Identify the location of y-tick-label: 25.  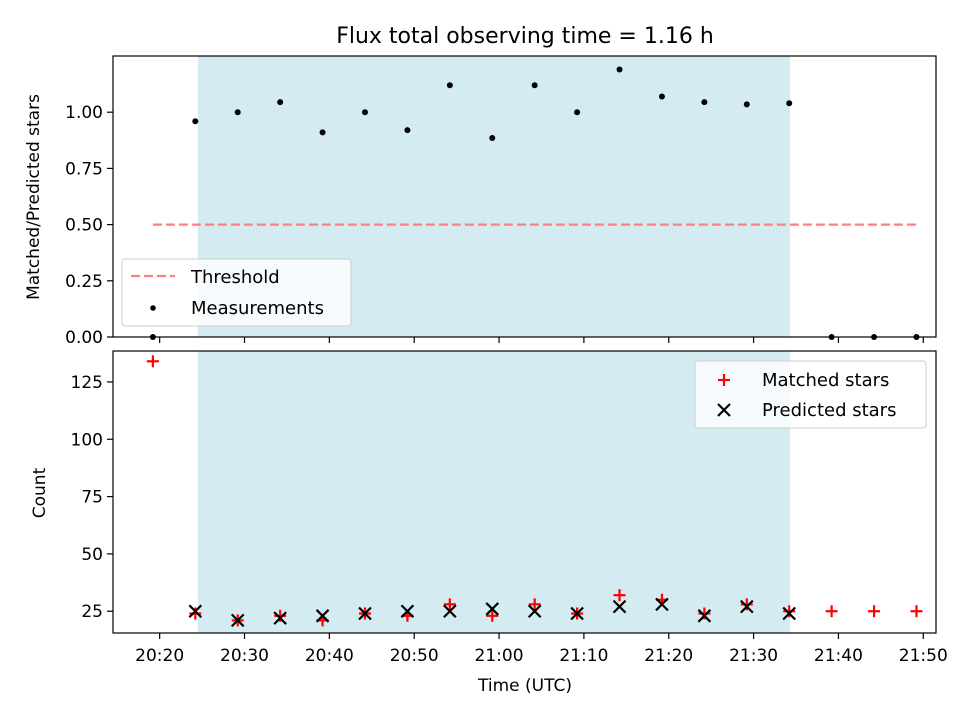
(92, 612).